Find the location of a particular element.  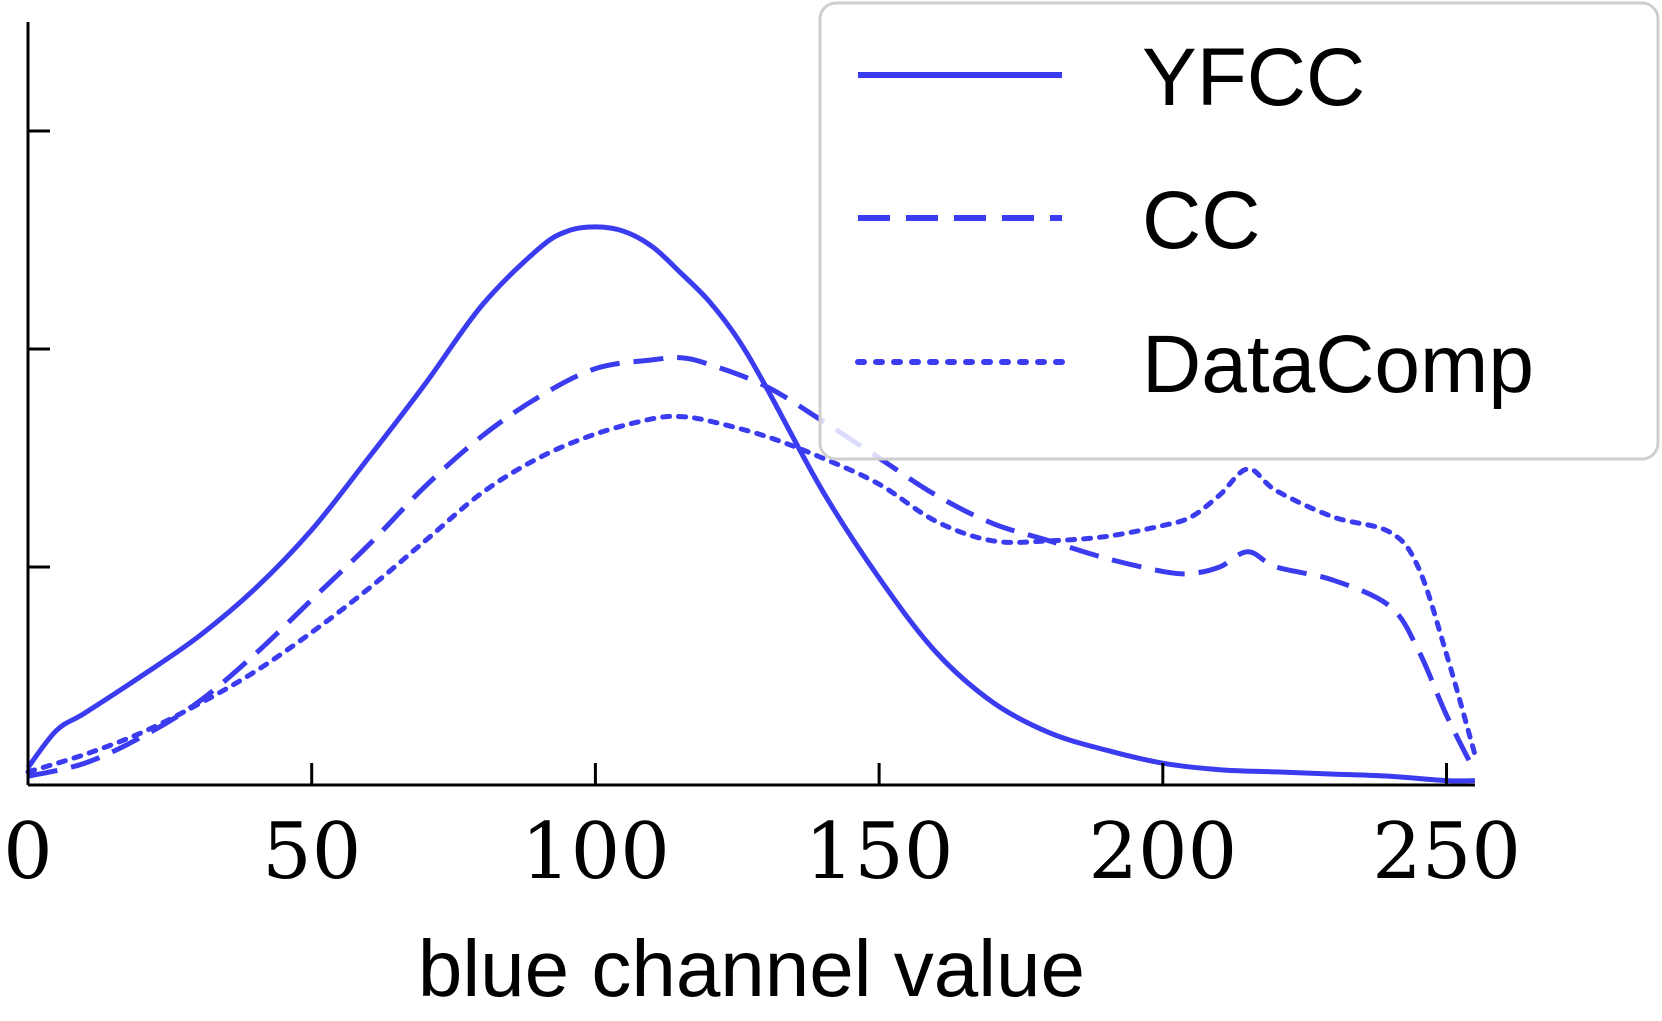

x-tick-label: 250 is located at coordinates (1446, 852).